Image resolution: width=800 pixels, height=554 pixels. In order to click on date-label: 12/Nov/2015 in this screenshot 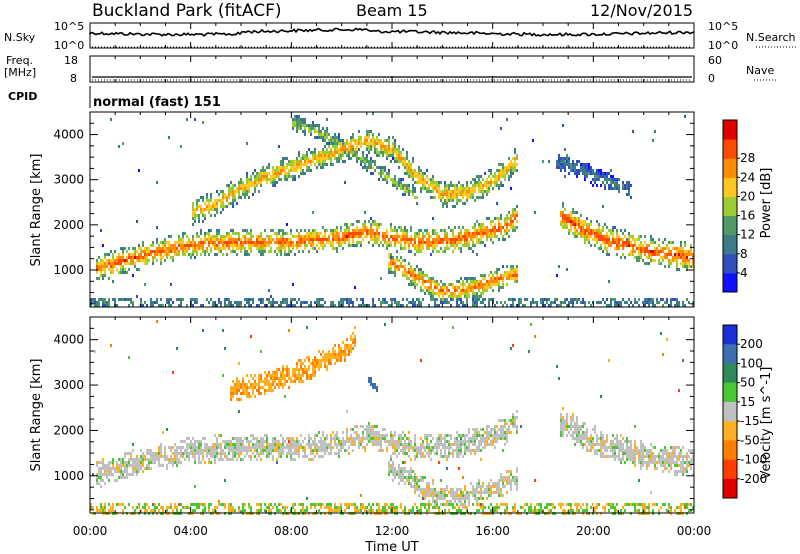, I will do `click(641, 10)`.